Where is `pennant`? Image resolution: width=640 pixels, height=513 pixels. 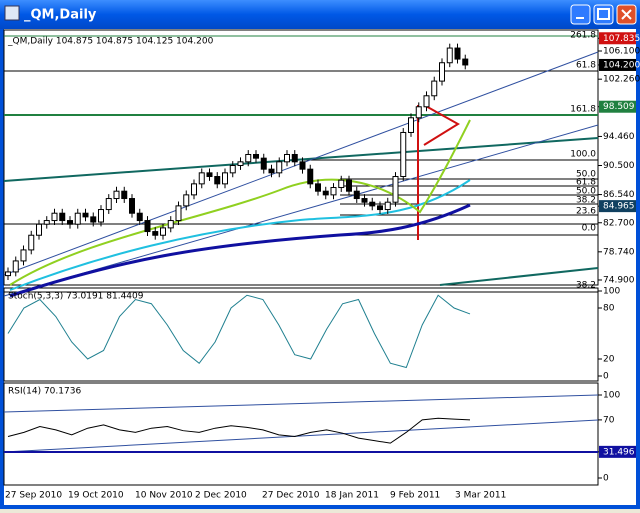
pennant is located at coordinates (441, 125).